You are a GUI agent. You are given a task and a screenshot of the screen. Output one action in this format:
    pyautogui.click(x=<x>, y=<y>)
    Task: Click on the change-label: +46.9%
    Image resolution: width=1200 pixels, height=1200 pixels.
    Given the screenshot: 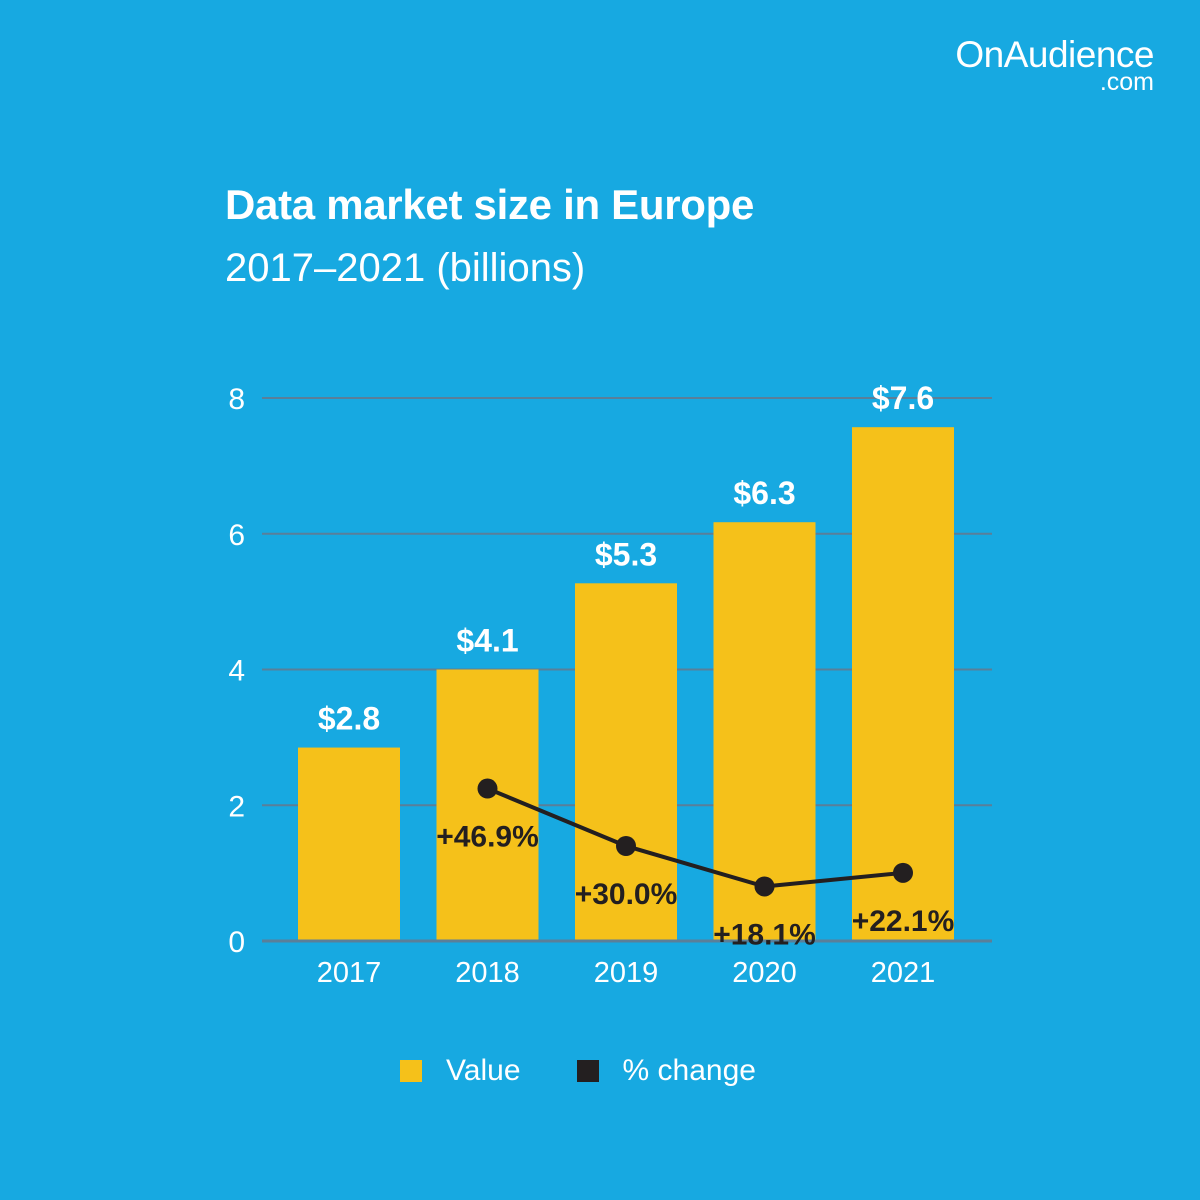 What is the action you would take?
    pyautogui.click(x=487, y=837)
    